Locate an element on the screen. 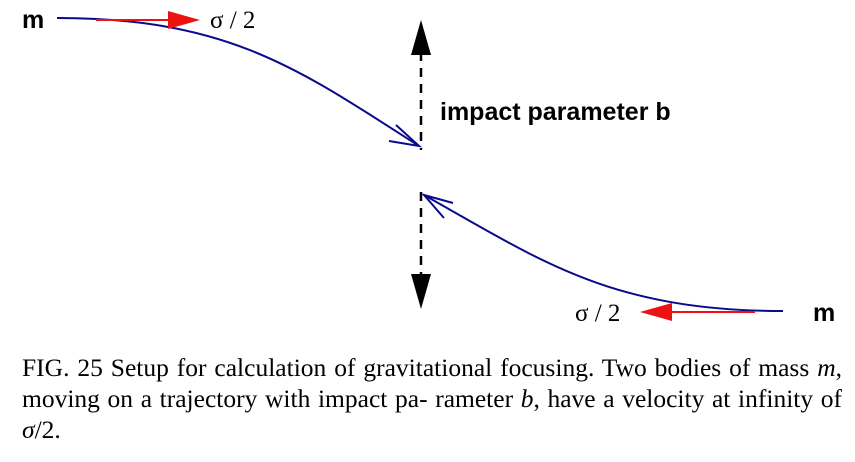 This screenshot has width=855, height=462. impact-parameter-label: impact parameter b is located at coordinates (555, 112).